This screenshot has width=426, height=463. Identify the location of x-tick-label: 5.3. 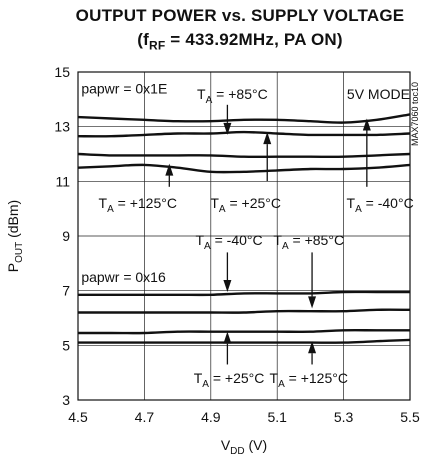
(344, 417).